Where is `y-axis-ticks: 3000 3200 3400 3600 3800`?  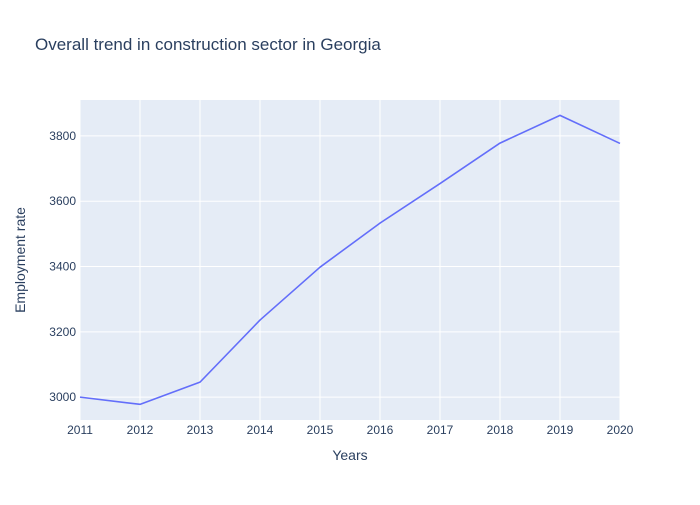
y-axis-ticks: 3000 3200 3400 3600 3800 is located at coordinates (62, 266).